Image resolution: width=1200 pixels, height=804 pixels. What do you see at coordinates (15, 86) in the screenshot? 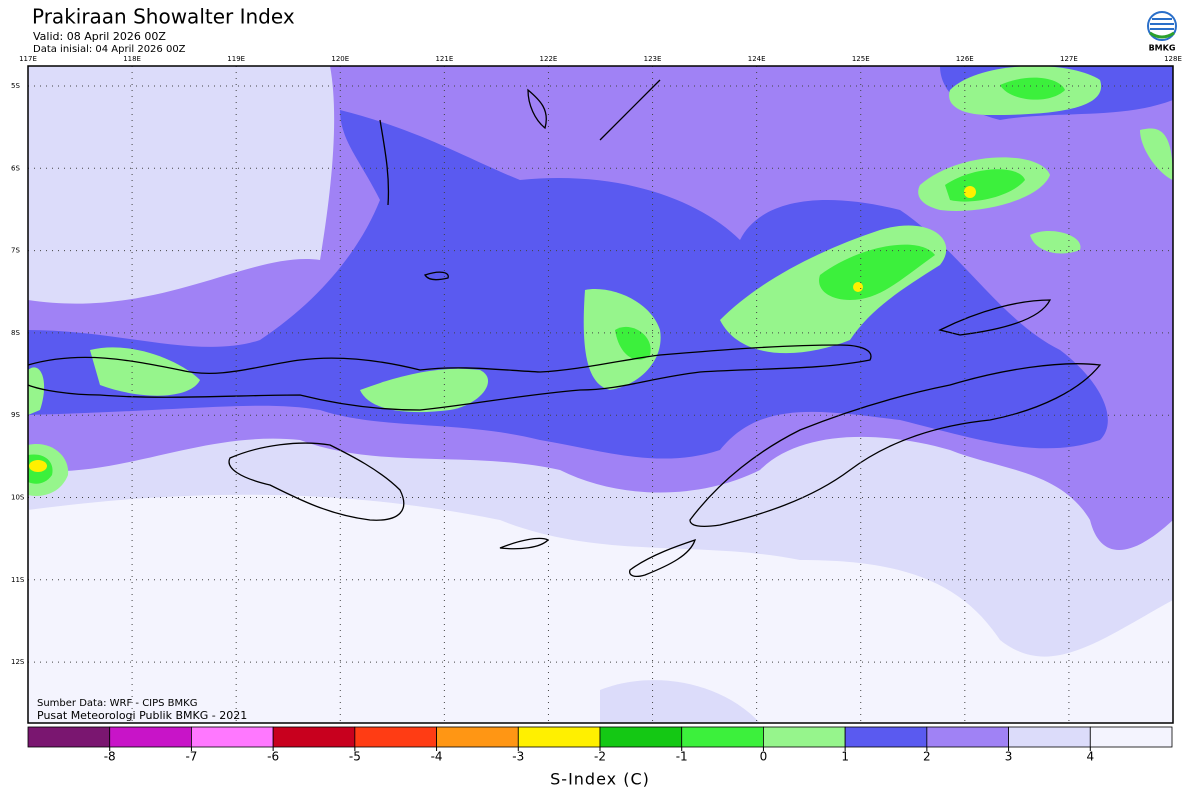
I see `lat-label: 5S` at bounding box center [15, 86].